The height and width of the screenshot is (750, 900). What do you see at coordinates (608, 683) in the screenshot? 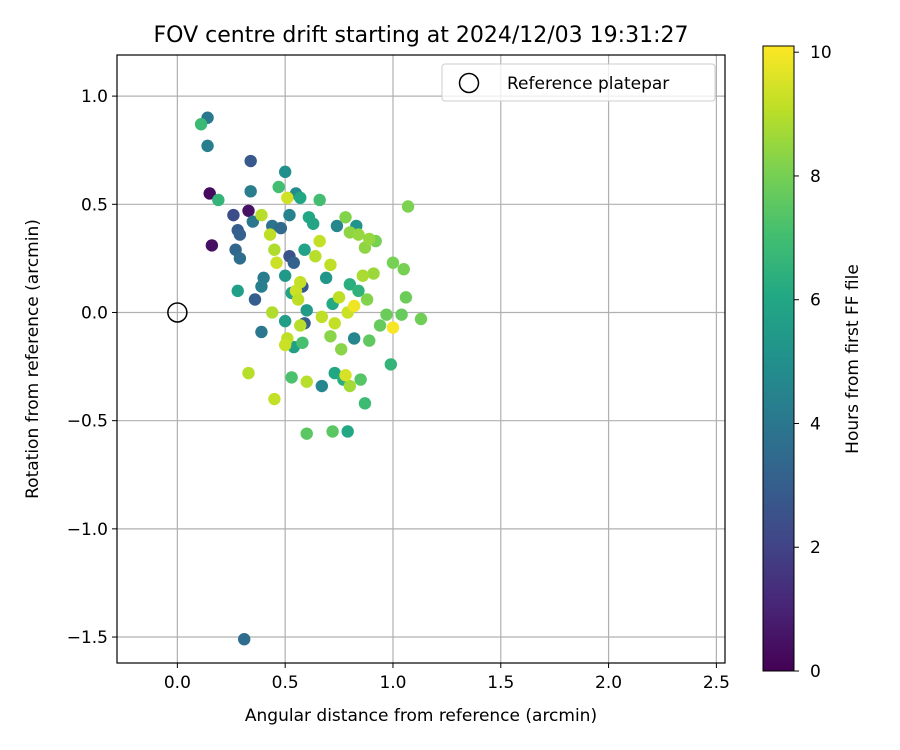
I see `x-tick-label: 2.0` at bounding box center [608, 683].